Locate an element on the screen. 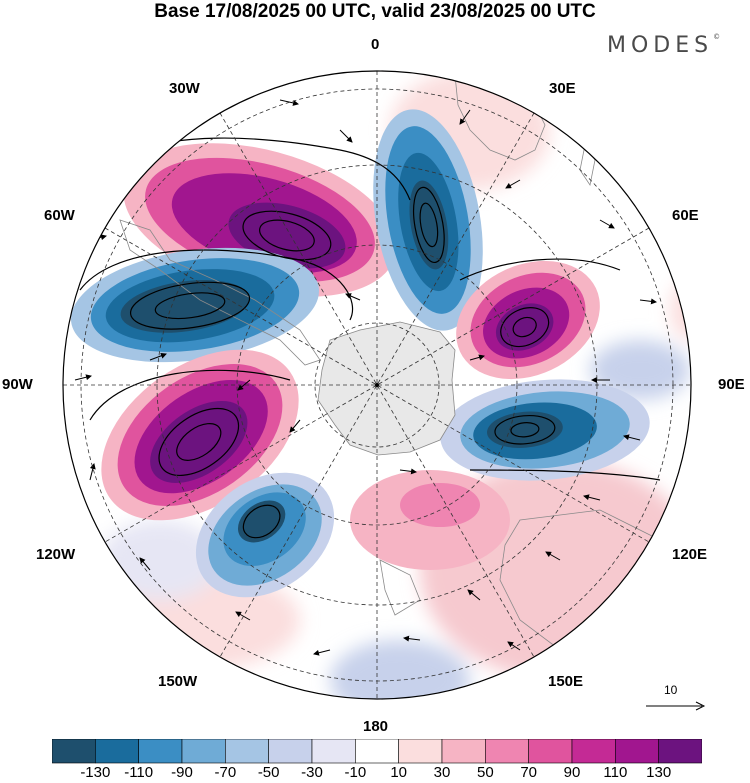 The image size is (750, 783). colorbar-tick-label: -90 is located at coordinates (182, 772).